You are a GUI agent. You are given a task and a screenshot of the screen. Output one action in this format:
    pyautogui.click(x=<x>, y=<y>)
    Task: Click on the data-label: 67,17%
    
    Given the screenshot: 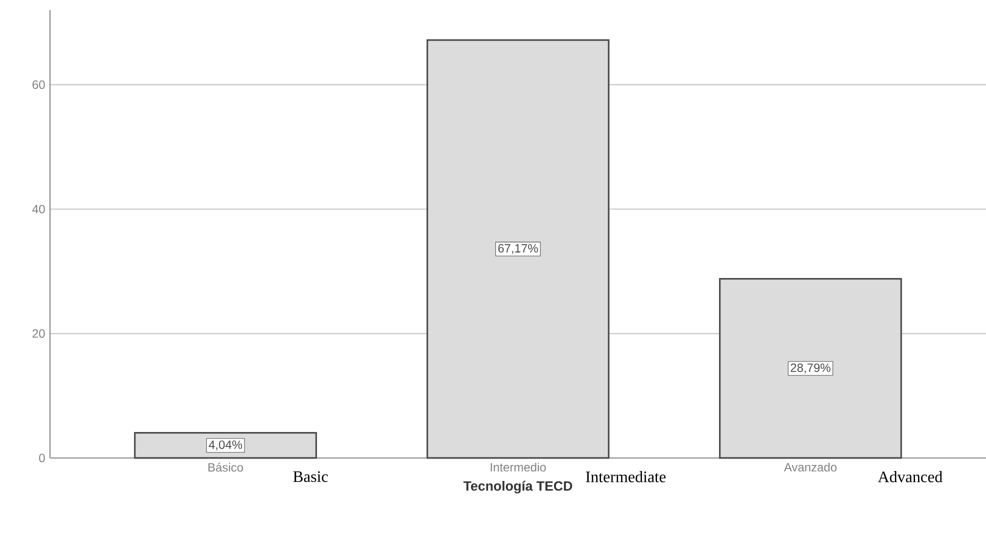 What is the action you would take?
    pyautogui.click(x=518, y=249)
    